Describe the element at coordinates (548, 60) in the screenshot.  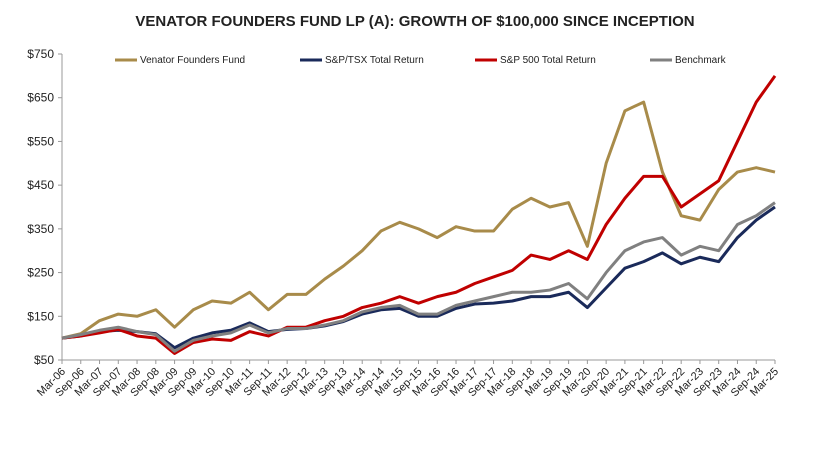
I see `legend-label: S&P 500 Total Return` at that location.